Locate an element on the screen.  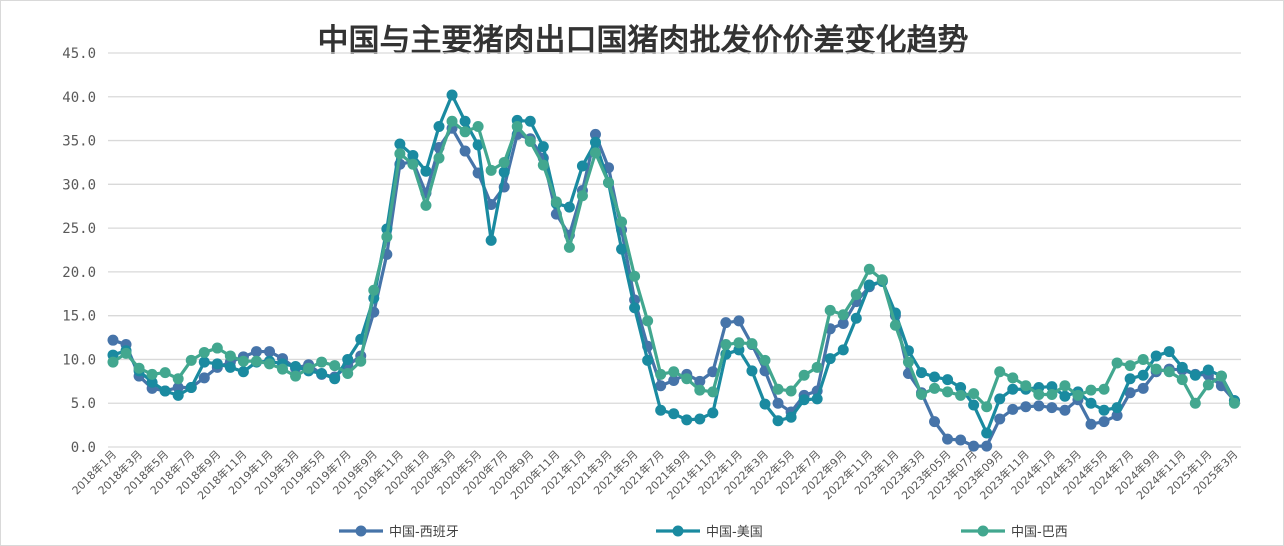
y-tick-label: 35.0 is located at coordinates (79, 142).